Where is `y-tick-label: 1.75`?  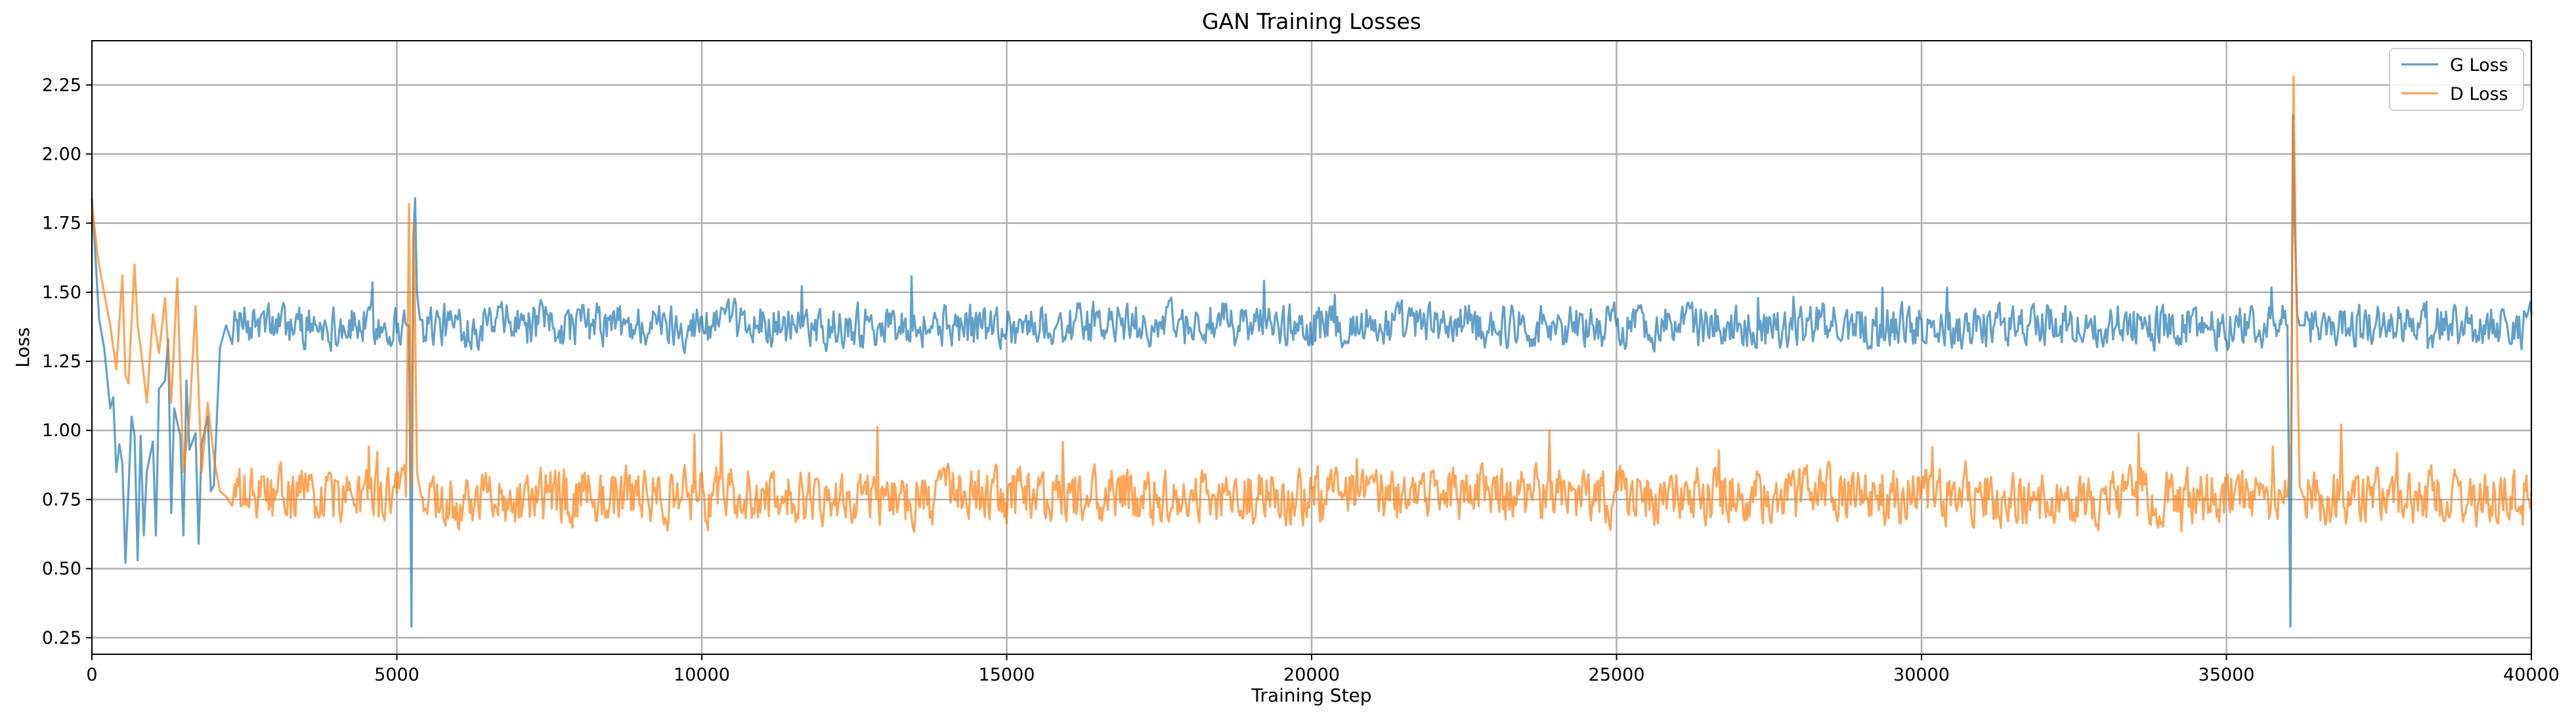 y-tick-label: 1.75 is located at coordinates (61, 223).